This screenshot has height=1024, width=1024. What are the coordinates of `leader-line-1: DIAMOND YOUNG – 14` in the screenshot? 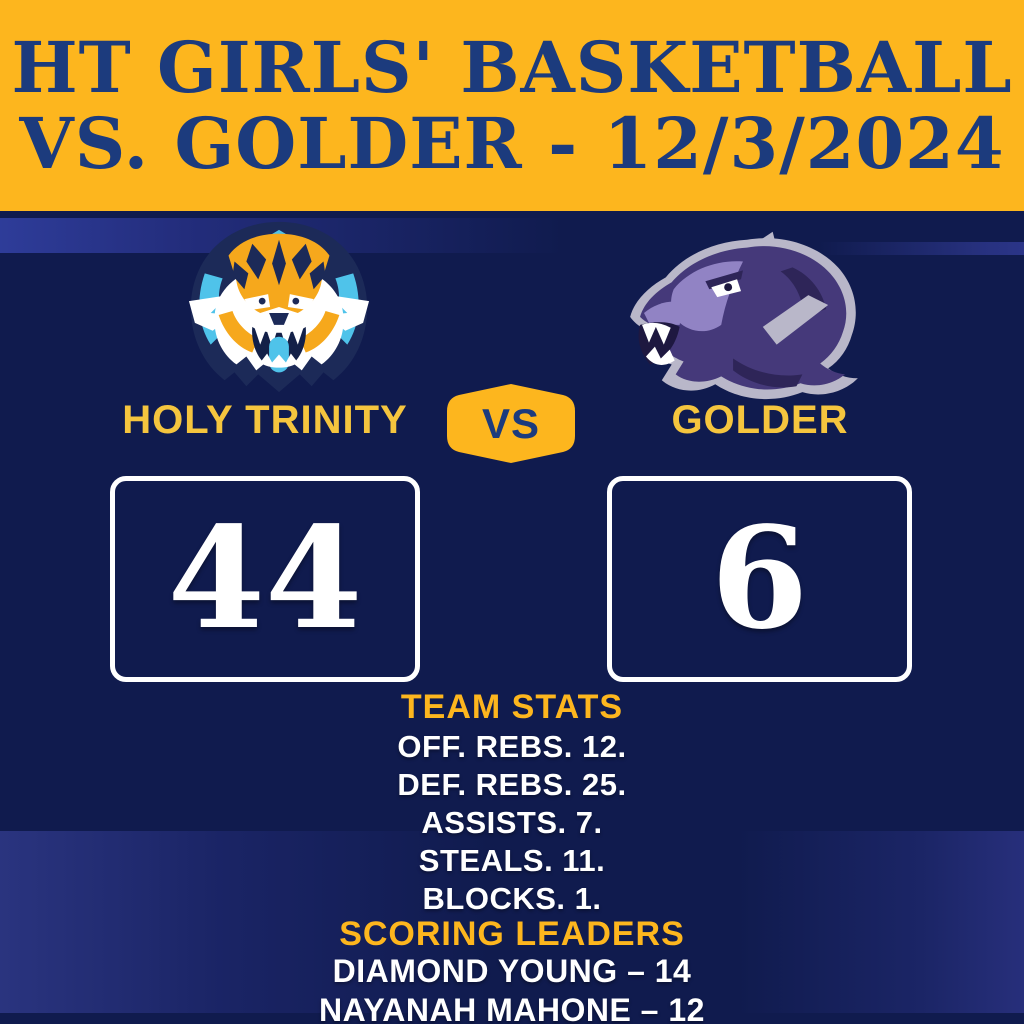 It's located at (512, 971).